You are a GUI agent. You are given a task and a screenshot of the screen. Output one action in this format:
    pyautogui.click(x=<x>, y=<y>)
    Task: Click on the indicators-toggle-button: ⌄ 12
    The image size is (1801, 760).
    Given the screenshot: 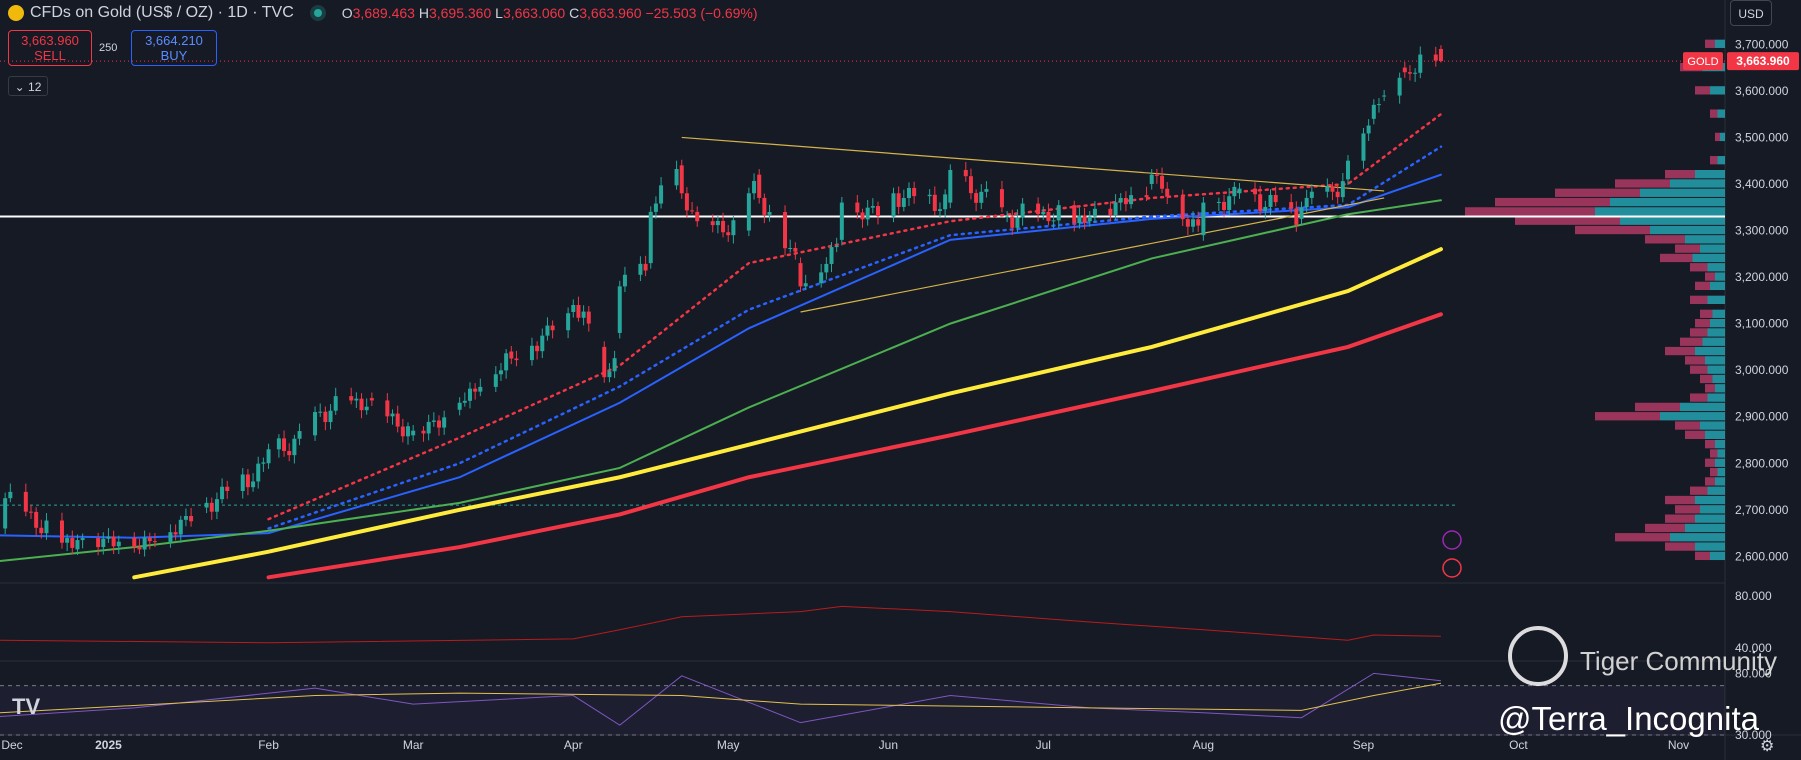 What is the action you would take?
    pyautogui.click(x=28, y=86)
    